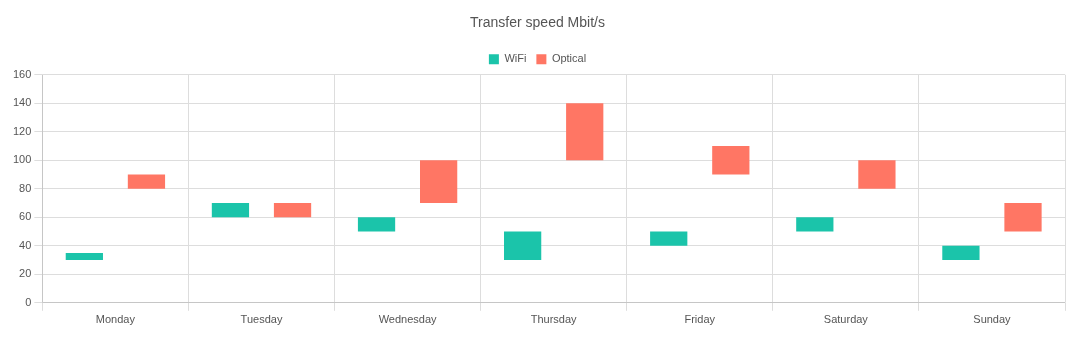 This screenshot has height=340, width=1080. What do you see at coordinates (515, 58) in the screenshot?
I see `legend-label: WiFi` at bounding box center [515, 58].